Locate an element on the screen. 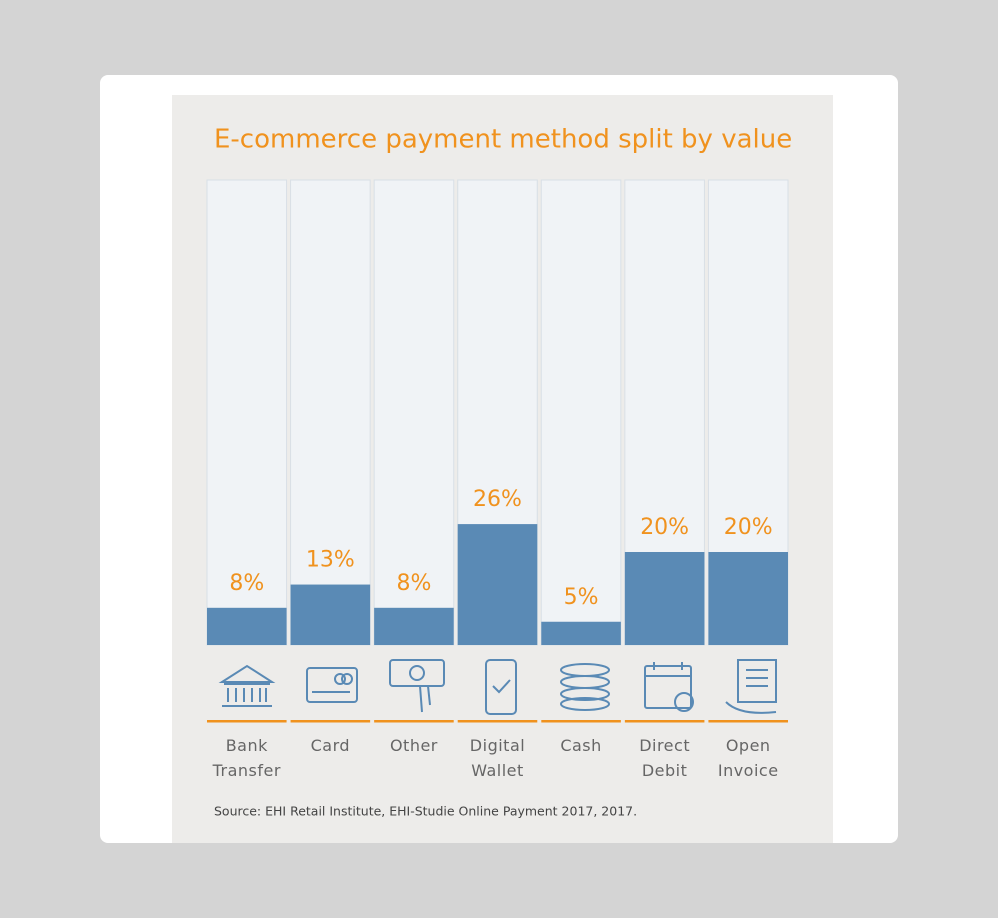 The image size is (998, 918). x-tick-label: Digital Wallet is located at coordinates (497, 758).